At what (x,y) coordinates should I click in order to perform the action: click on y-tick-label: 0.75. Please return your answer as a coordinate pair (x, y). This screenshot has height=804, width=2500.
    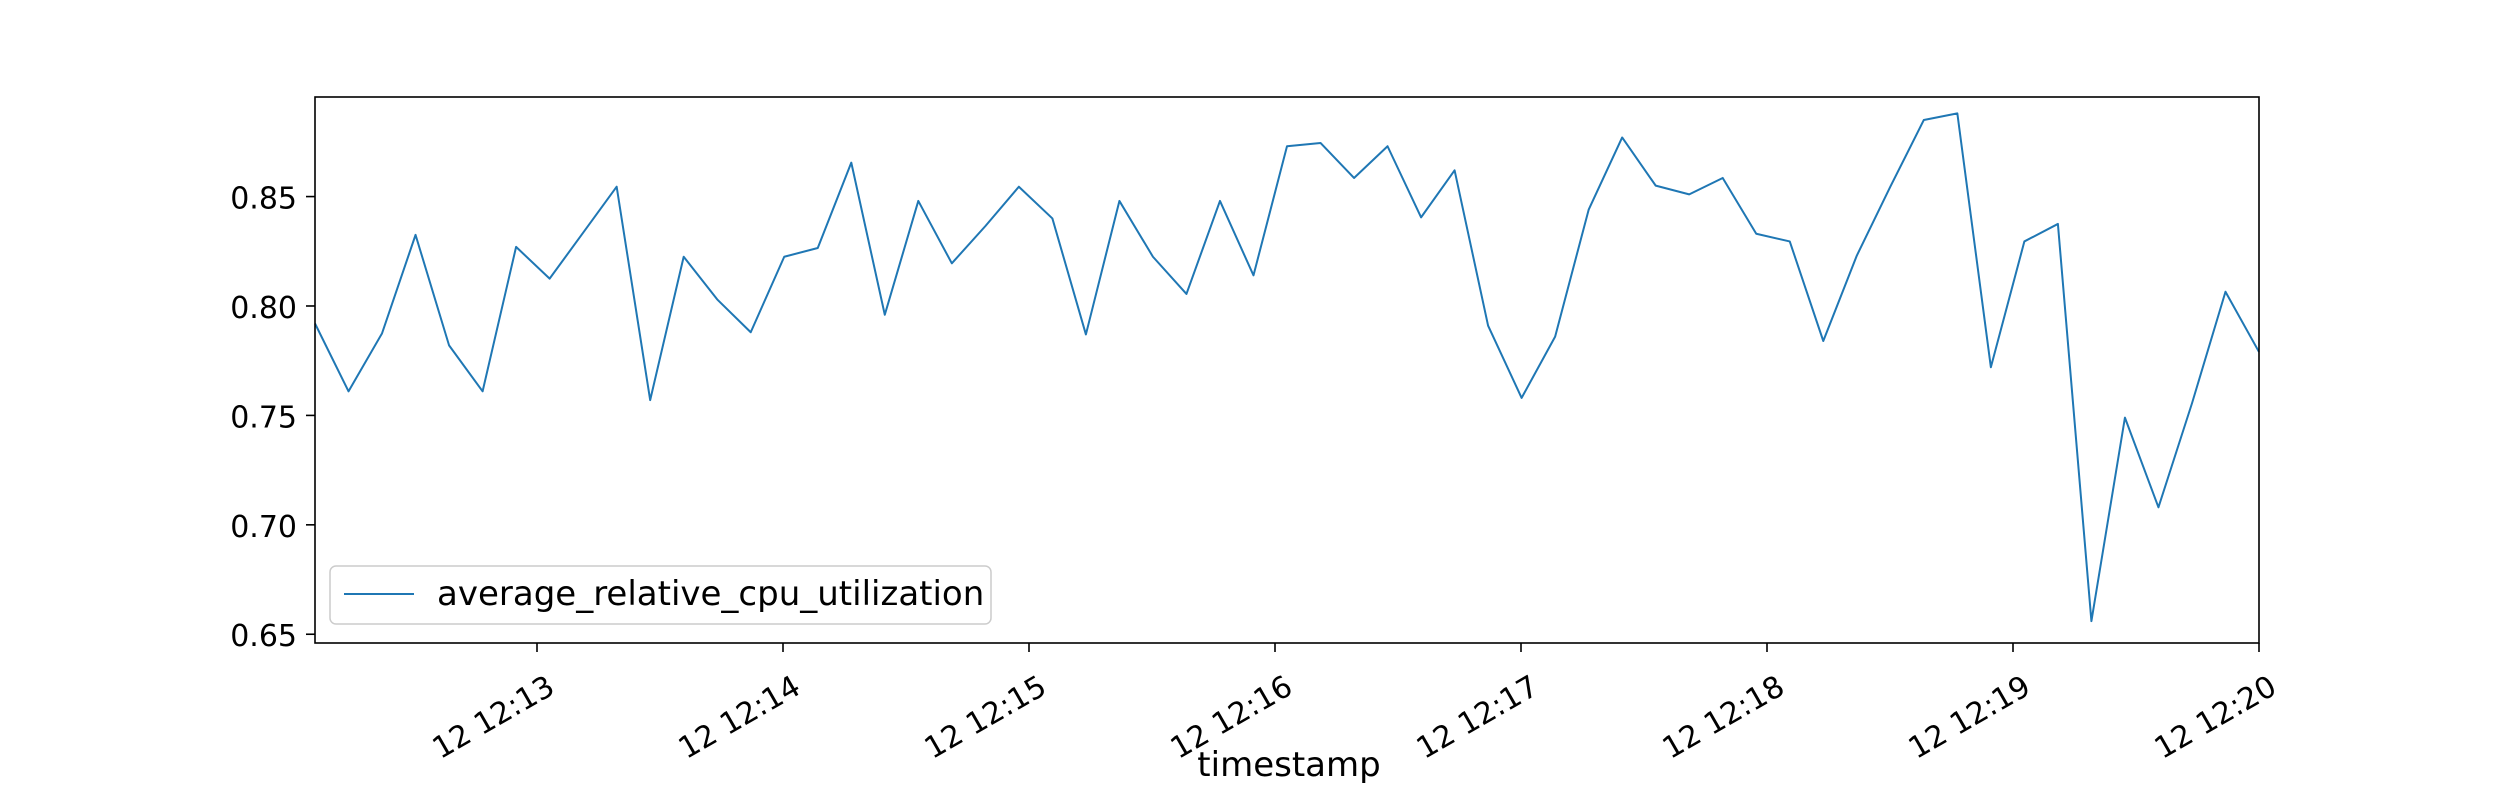
    Looking at the image, I should click on (263, 417).